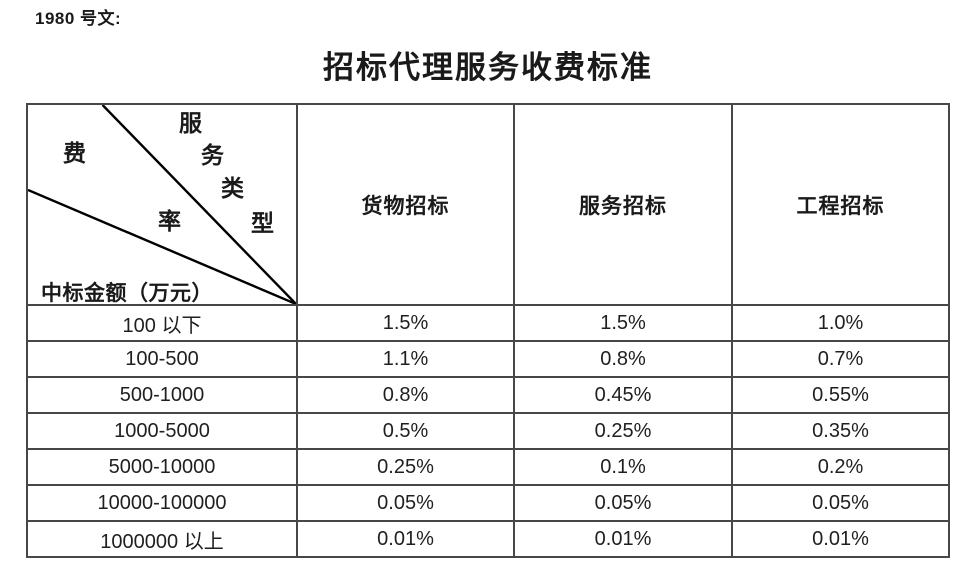 The width and height of the screenshot is (976, 581). Describe the element at coordinates (623, 503) in the screenshot. I see `service-rate-cell: 0.05%` at that location.